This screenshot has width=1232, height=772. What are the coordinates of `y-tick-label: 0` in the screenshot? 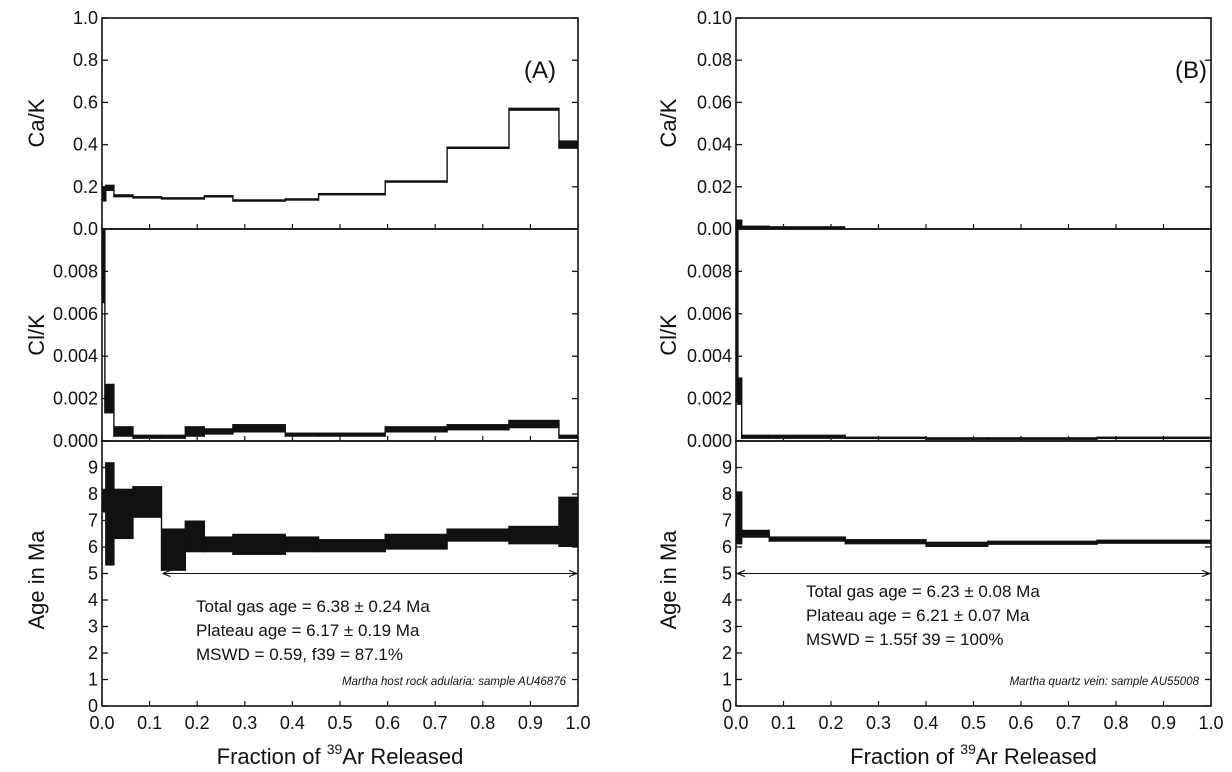 It's located at (727, 706).